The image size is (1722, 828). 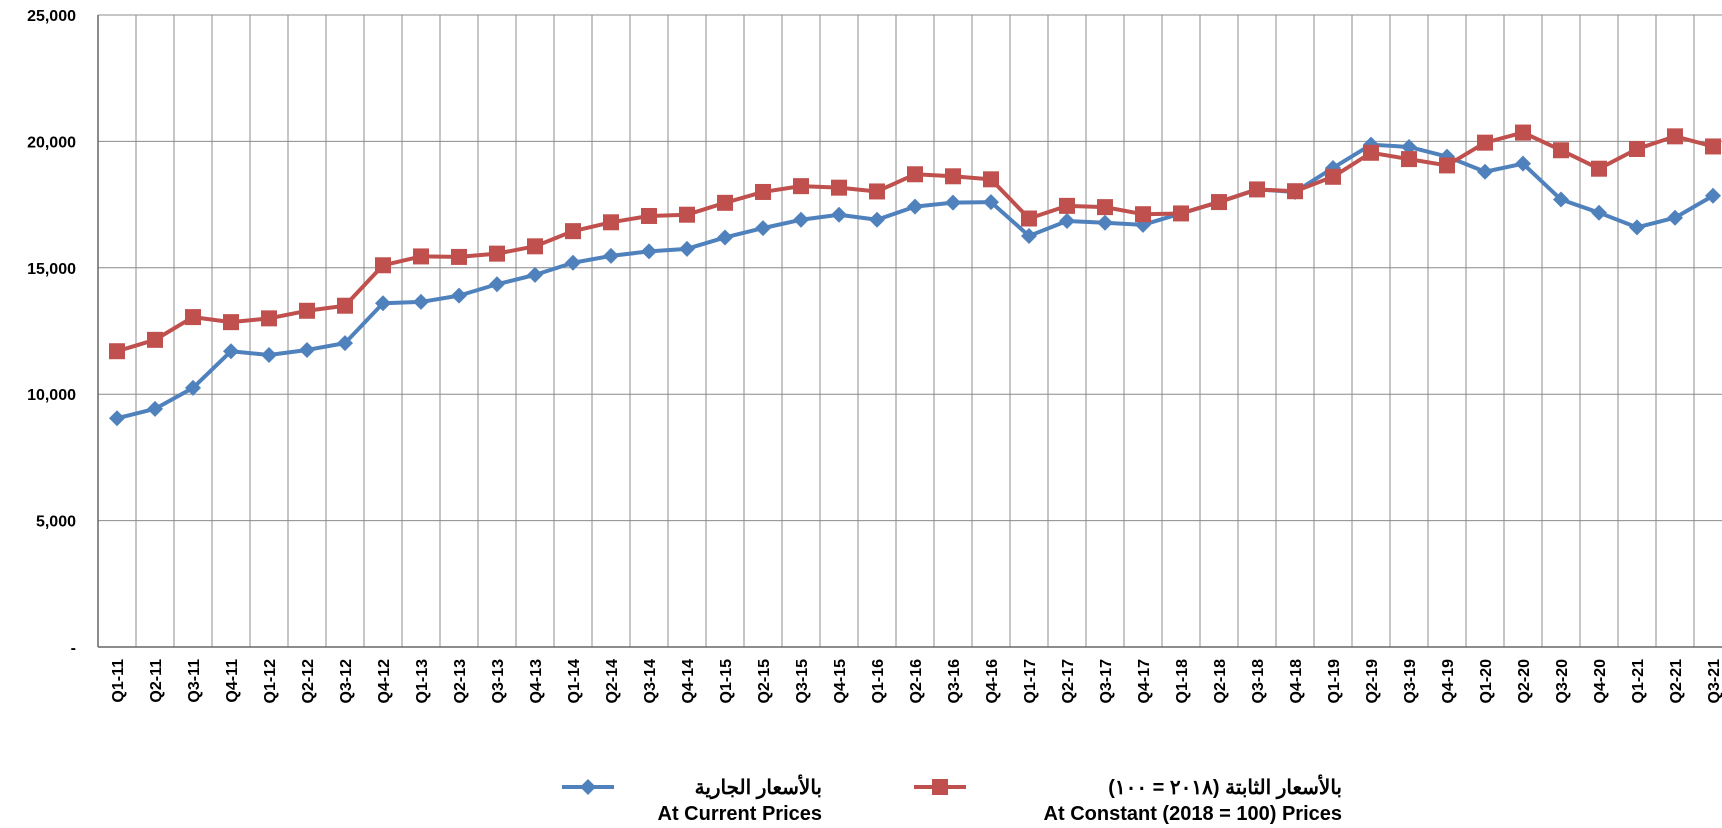 What do you see at coordinates (51, 16) in the screenshot?
I see `y-tick-label: 25,000` at bounding box center [51, 16].